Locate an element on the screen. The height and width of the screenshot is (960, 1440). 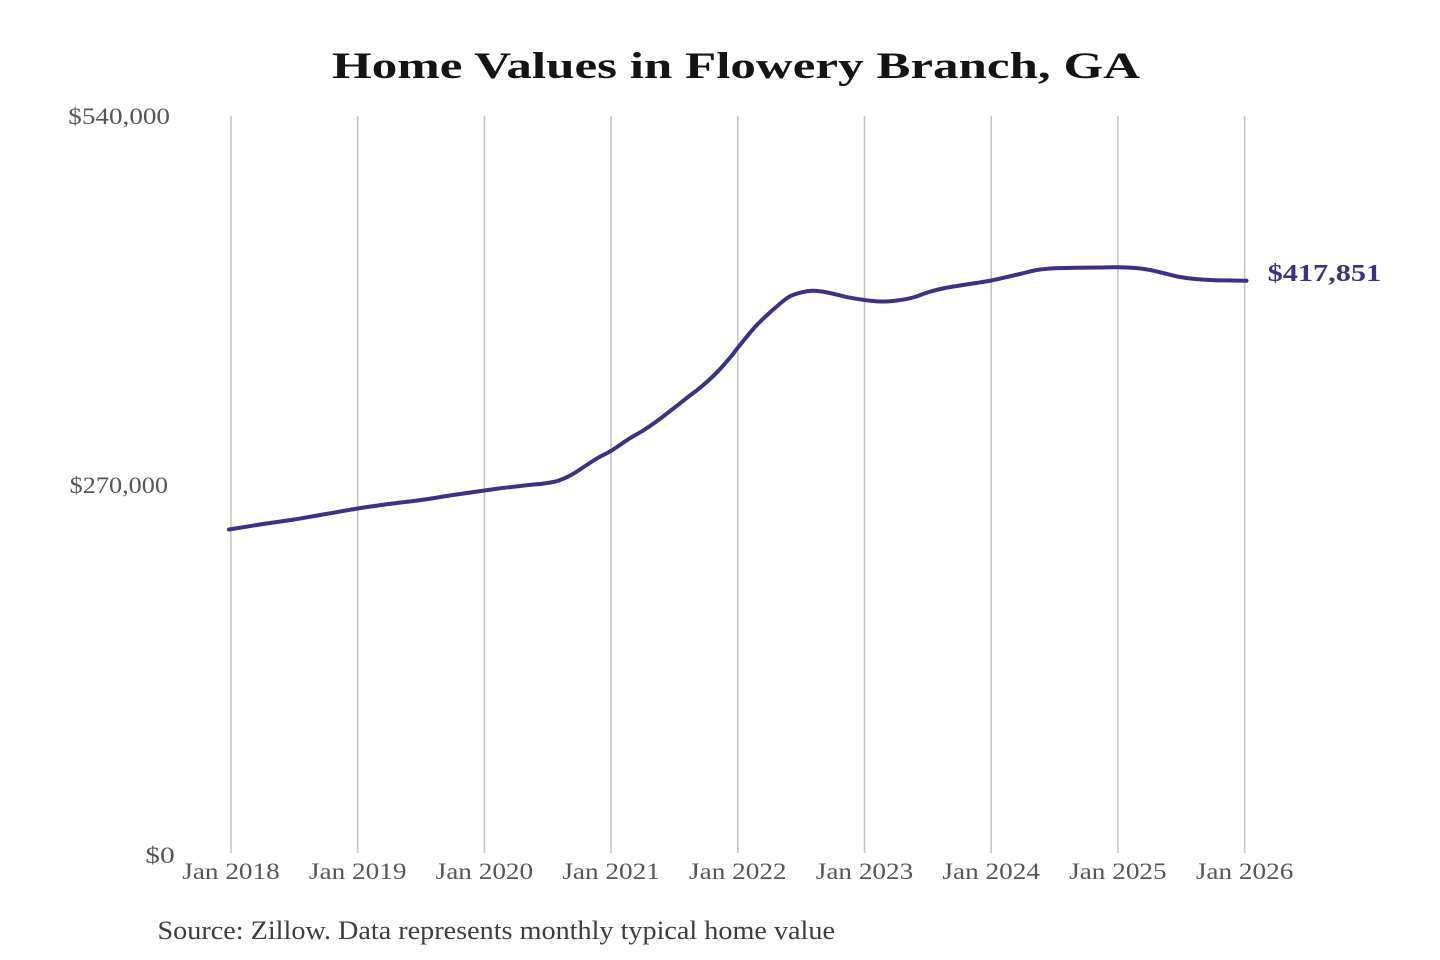
svg-text:Home Values in Flowery Branch,: Home Values in Flowery Branch, GA is located at coordinates (736, 66).